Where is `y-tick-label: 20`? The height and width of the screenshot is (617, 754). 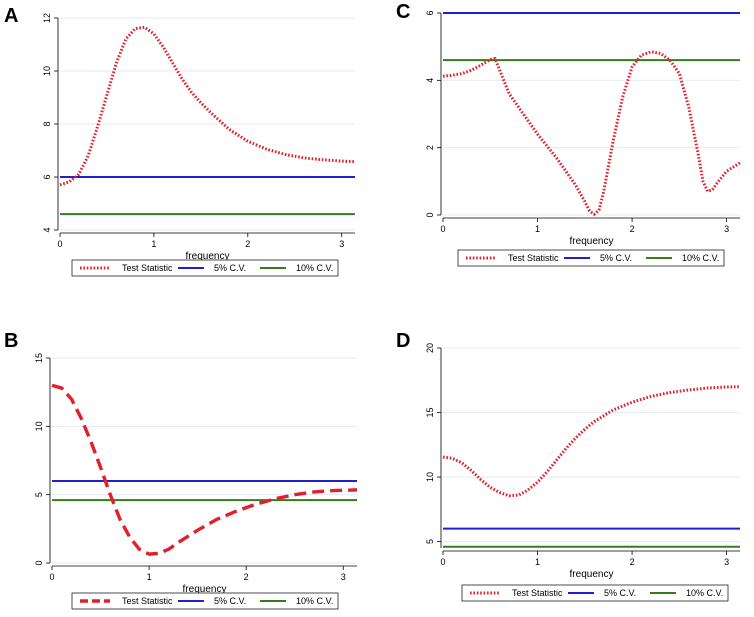
y-tick-label: 20 is located at coordinates (430, 348).